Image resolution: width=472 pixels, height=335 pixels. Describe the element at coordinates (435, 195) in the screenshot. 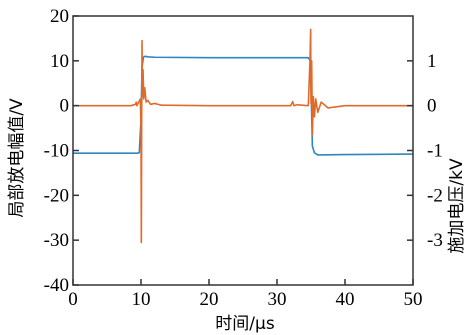

I see `y-right-tick-label: -2` at that location.